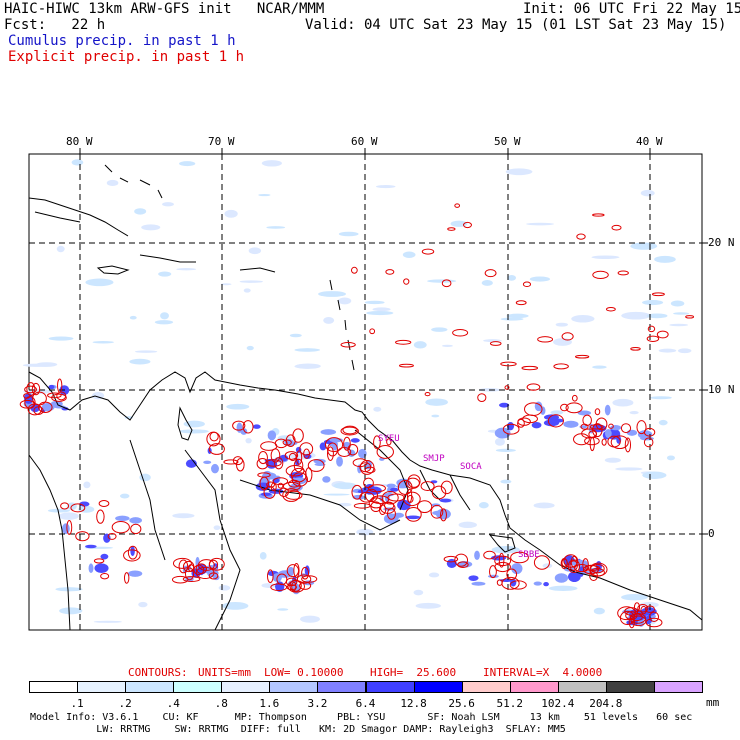 The width and height of the screenshot is (740, 740). I want to click on lat-label: 0, so click(711, 533).